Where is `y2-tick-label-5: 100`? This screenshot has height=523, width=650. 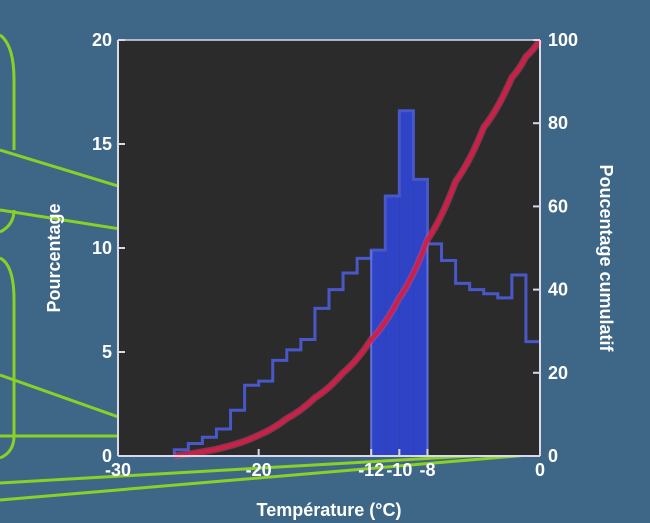 y2-tick-label-5: 100 is located at coordinates (563, 40).